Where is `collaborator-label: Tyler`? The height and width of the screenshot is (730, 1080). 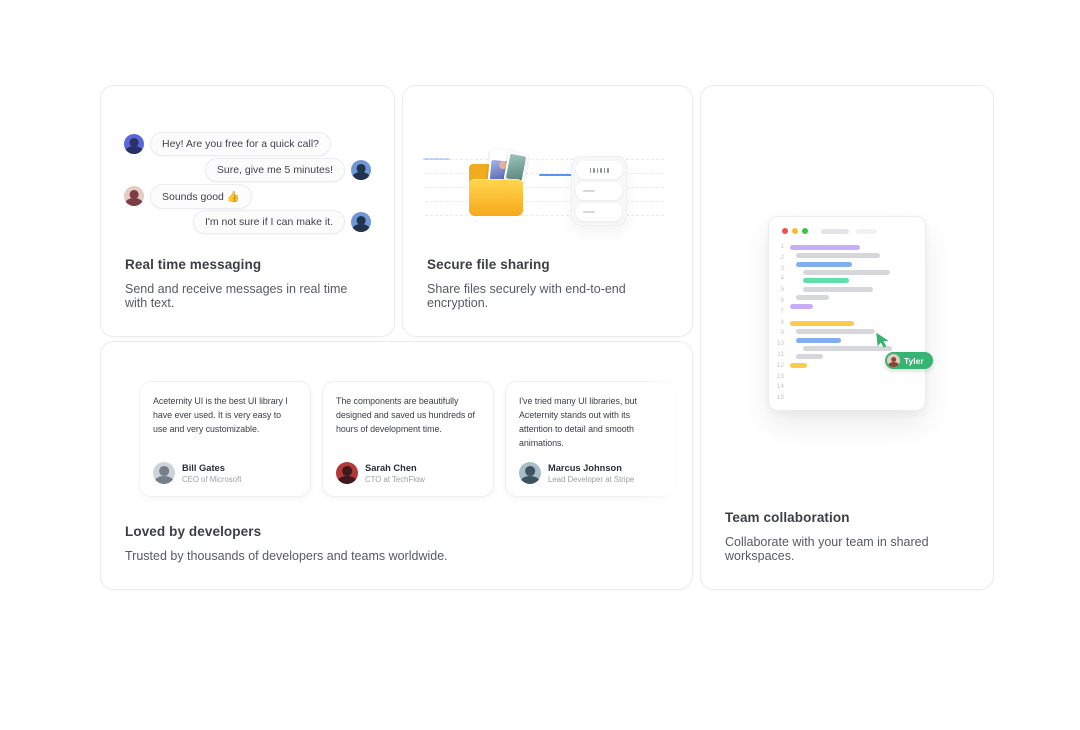 collaborator-label: Tyler is located at coordinates (909, 360).